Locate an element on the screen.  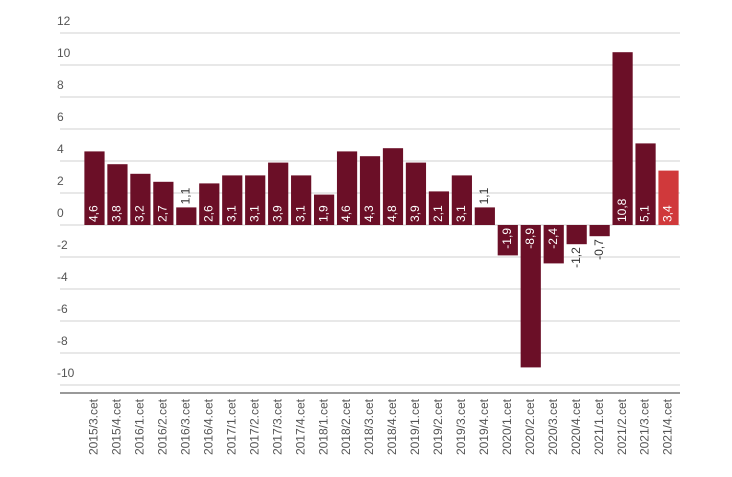
x-tick-label: 2018/4.cet is located at coordinates (392, 426).